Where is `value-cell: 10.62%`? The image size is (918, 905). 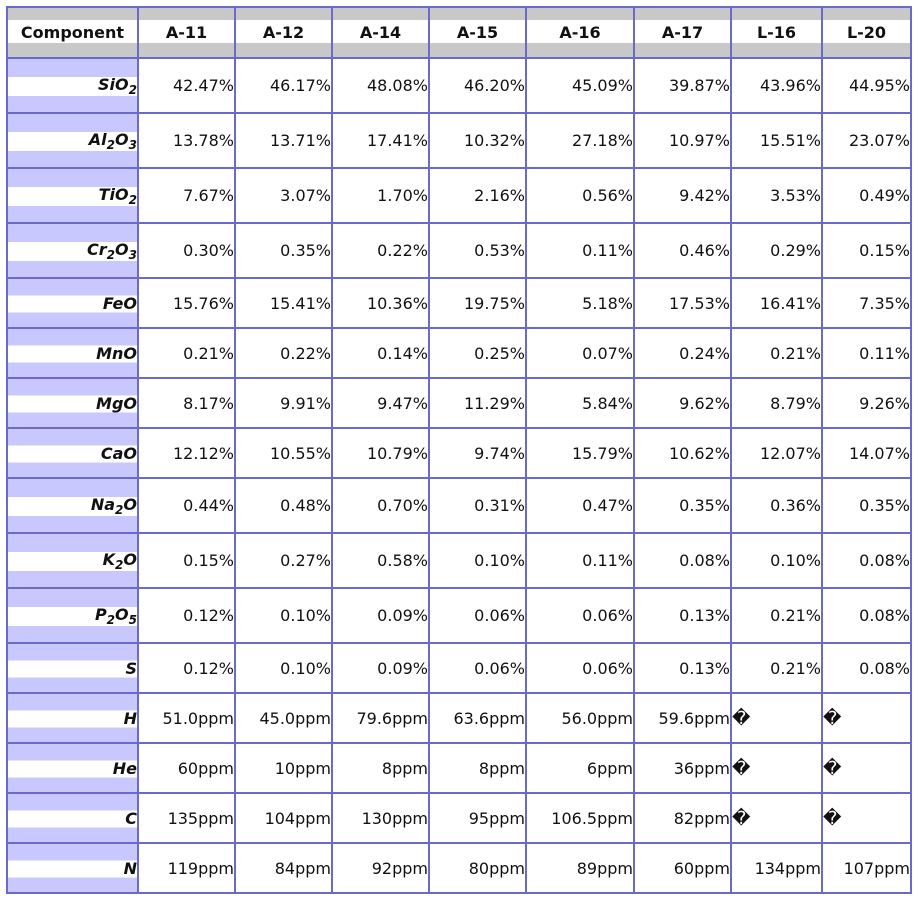 value-cell: 10.62% is located at coordinates (682, 453).